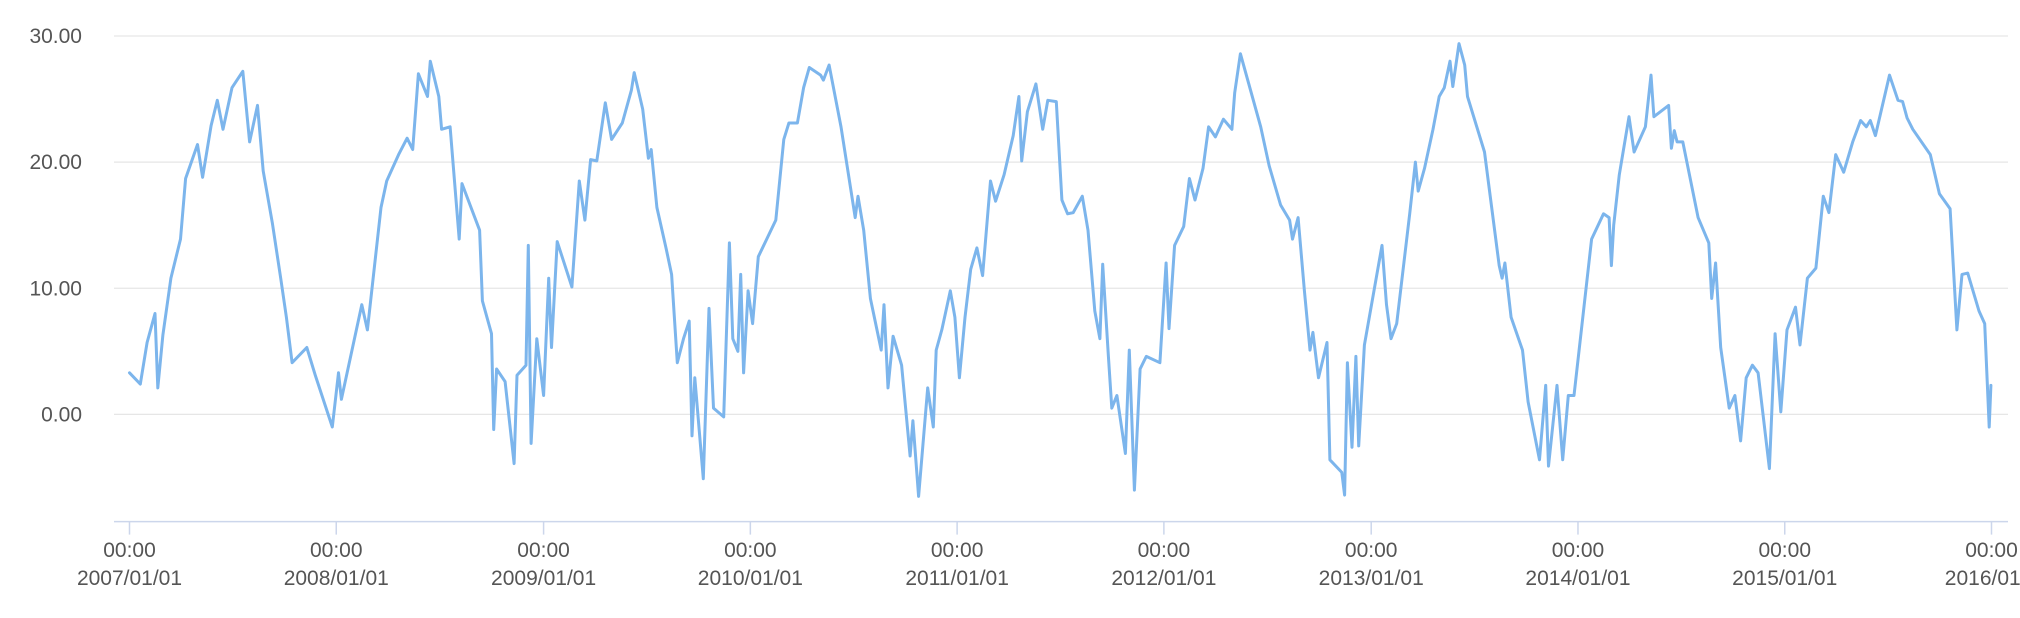 The width and height of the screenshot is (2020, 618). I want to click on x-tick-label: 2007/01/01, so click(129, 578).